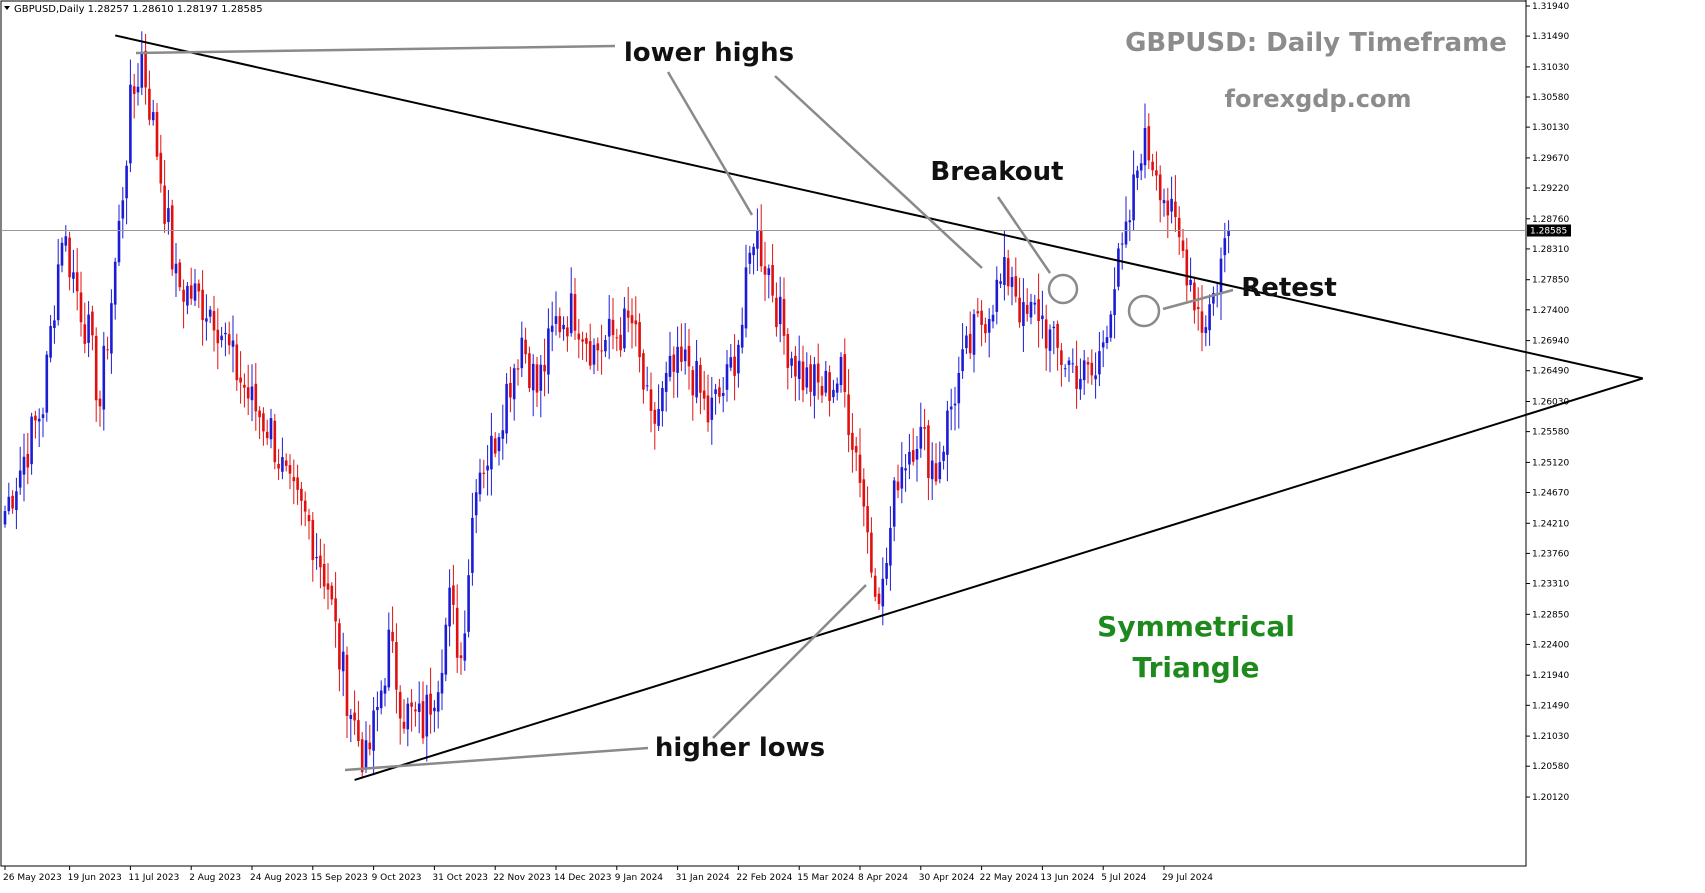 This screenshot has height=893, width=1705. I want to click on price-tick-label: 1.24210, so click(1550, 524).